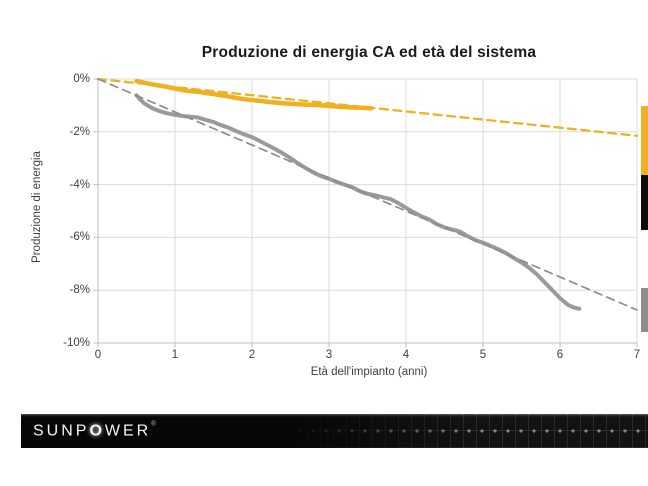 This screenshot has width=648, height=486. I want to click on x-tick-label: 7, so click(637, 355).